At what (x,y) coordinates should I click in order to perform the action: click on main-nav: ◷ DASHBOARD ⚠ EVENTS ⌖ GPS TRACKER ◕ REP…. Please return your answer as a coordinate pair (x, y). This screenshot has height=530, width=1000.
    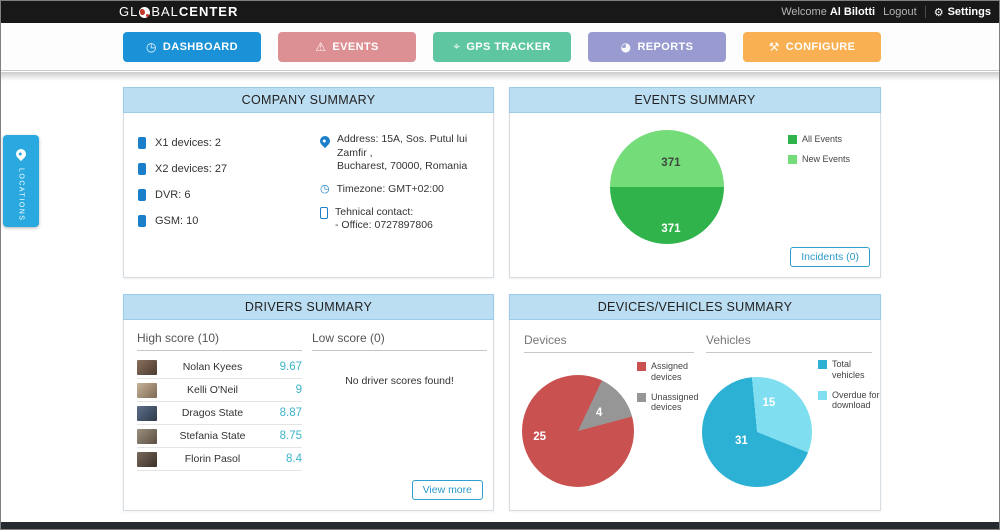
    Looking at the image, I should click on (500, 47).